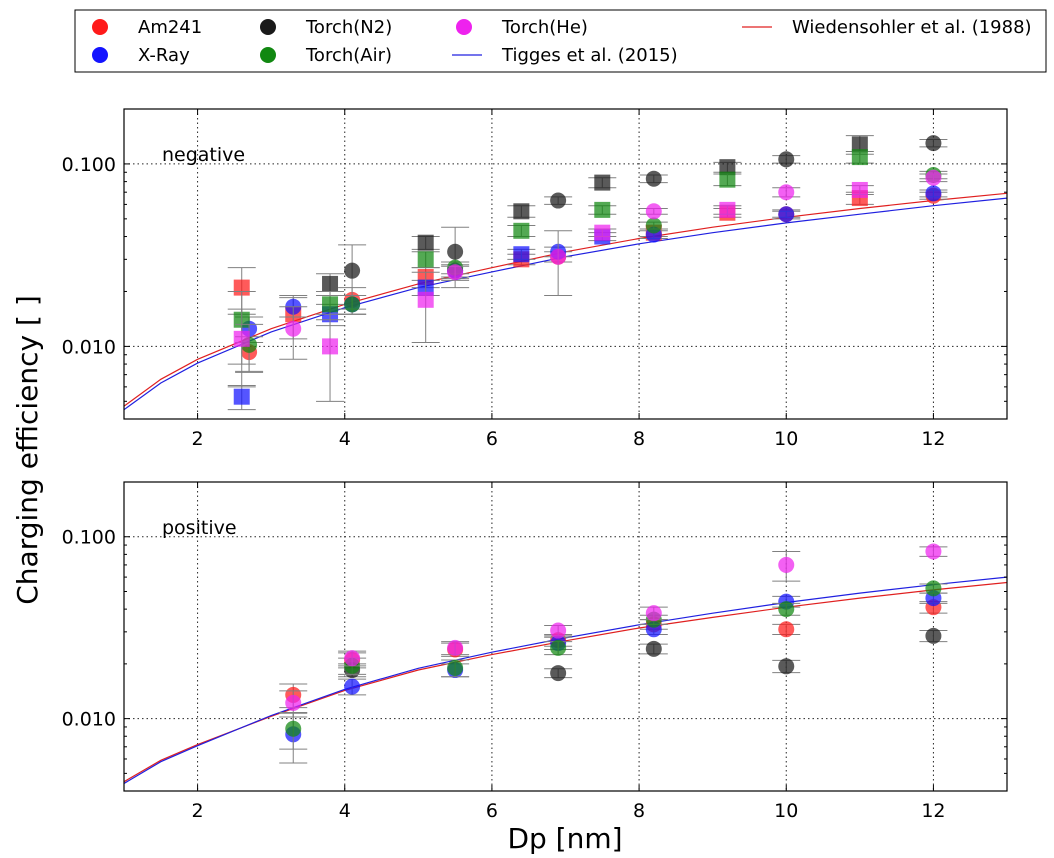 This screenshot has width=1054, height=858. Describe the element at coordinates (348, 27) in the screenshot. I see `legend-label-torch-n2: Torch(N2)` at that location.